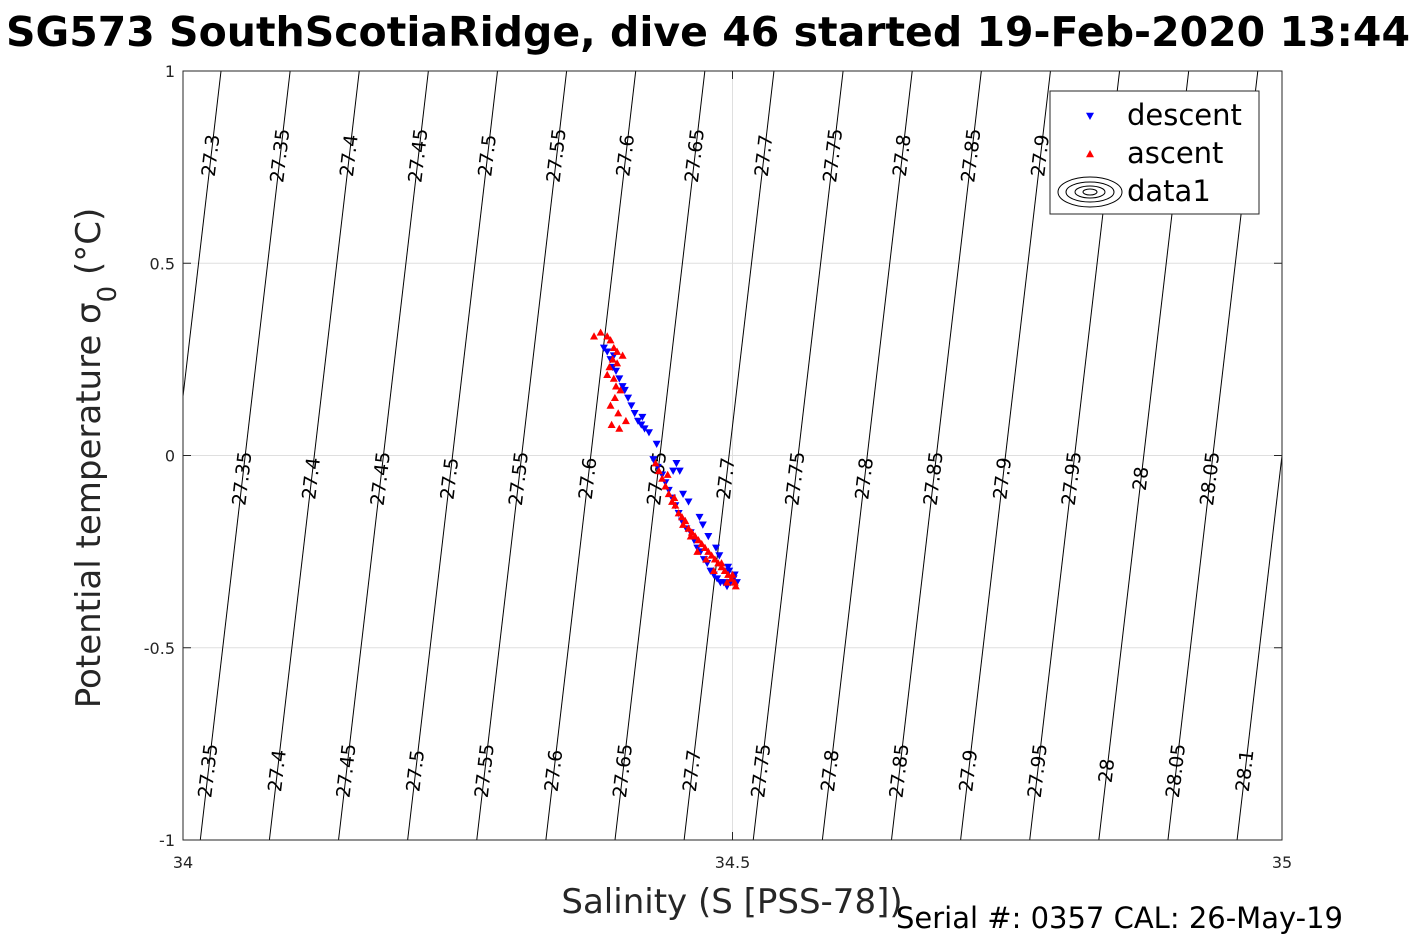  I want to click on contour-label: 27.65, so click(623, 771).